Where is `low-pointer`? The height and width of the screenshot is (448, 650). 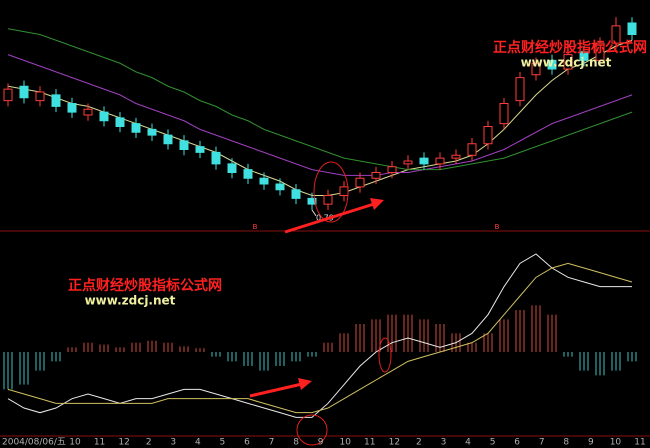 low-pointer is located at coordinates (314, 213).